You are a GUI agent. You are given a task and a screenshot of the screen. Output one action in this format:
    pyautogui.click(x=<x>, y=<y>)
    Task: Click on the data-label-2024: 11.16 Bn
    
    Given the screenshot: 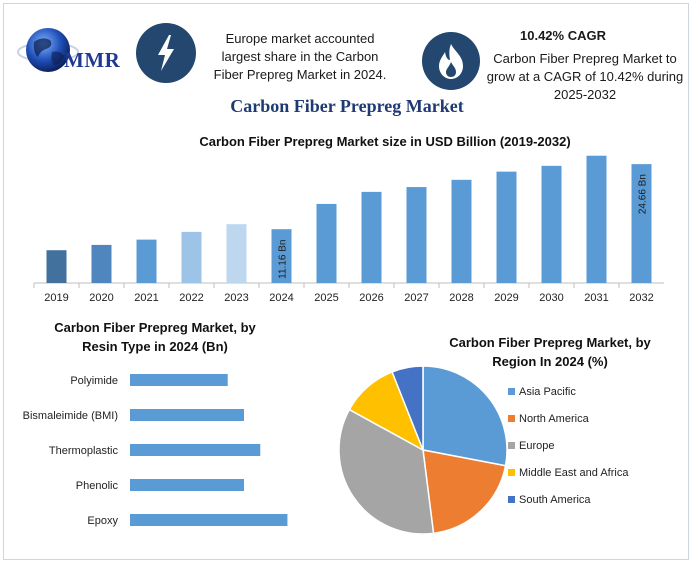 What is the action you would take?
    pyautogui.click(x=283, y=259)
    